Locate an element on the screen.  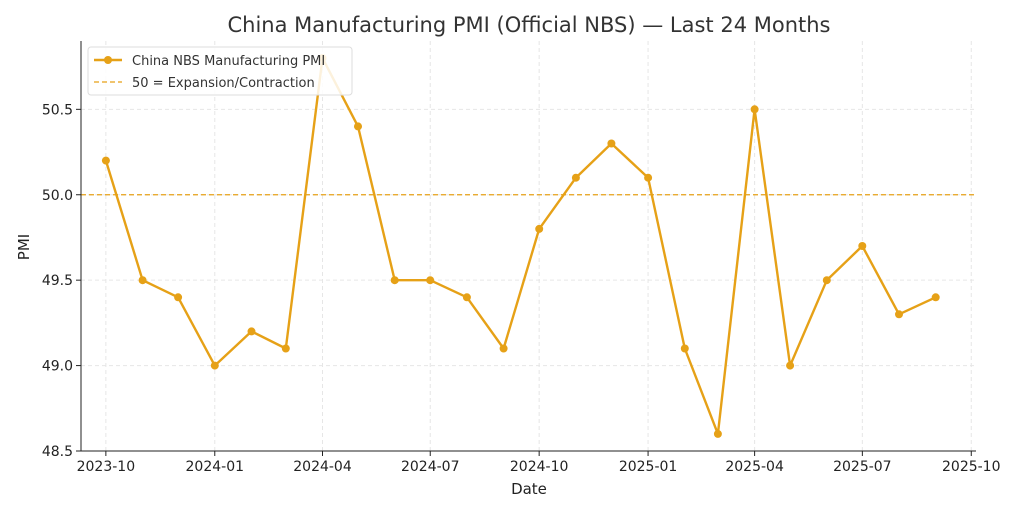
x-tick-label: 2025-04 is located at coordinates (754, 467).